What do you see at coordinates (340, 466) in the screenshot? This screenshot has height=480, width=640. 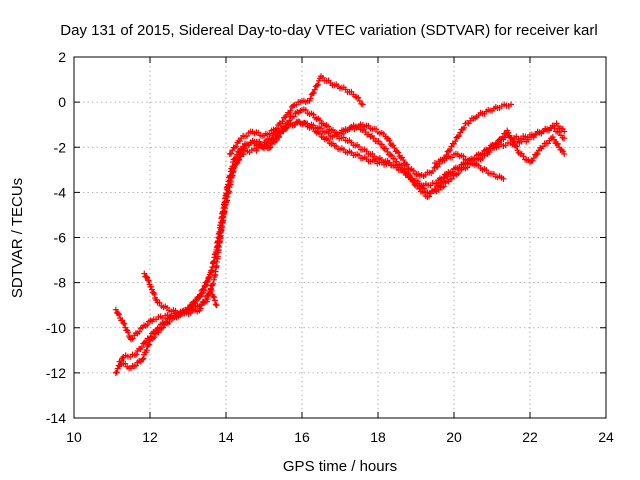 I see `x-axis-label: GPS time / hours` at bounding box center [340, 466].